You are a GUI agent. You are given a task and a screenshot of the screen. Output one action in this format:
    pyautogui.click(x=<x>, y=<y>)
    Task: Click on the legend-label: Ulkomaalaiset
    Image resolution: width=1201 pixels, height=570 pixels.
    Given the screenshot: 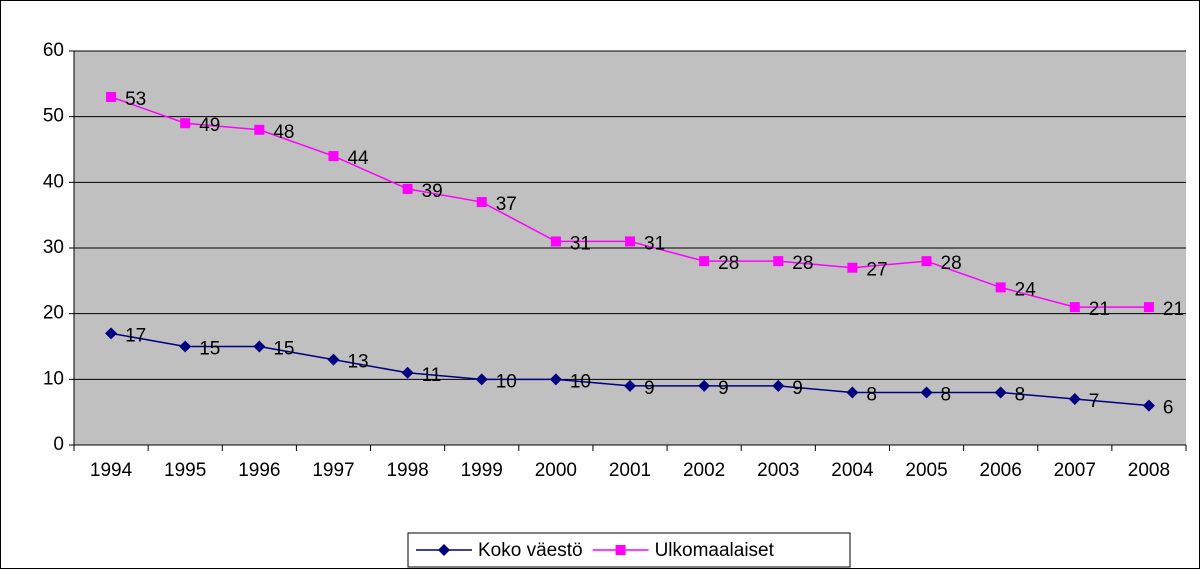 What is the action you would take?
    pyautogui.click(x=715, y=550)
    